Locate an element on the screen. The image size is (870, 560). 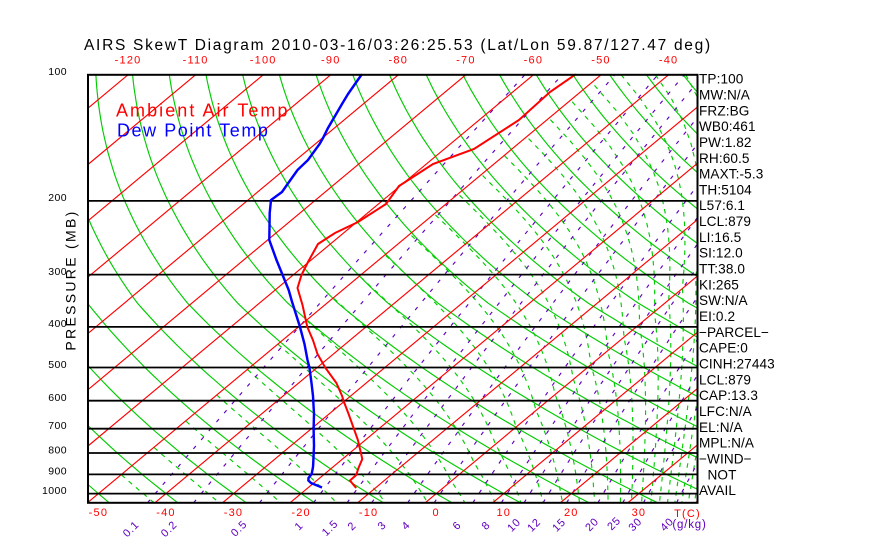
svg-text: CINH:27443 is located at coordinates (737, 364).